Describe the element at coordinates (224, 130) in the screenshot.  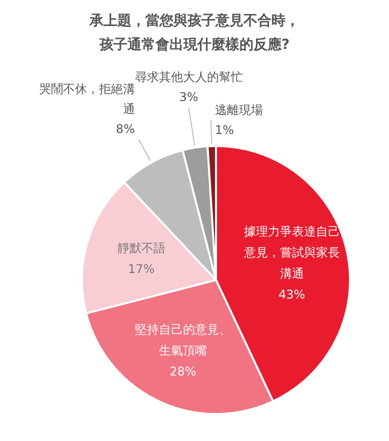
I see `data-label: 1%` at that location.